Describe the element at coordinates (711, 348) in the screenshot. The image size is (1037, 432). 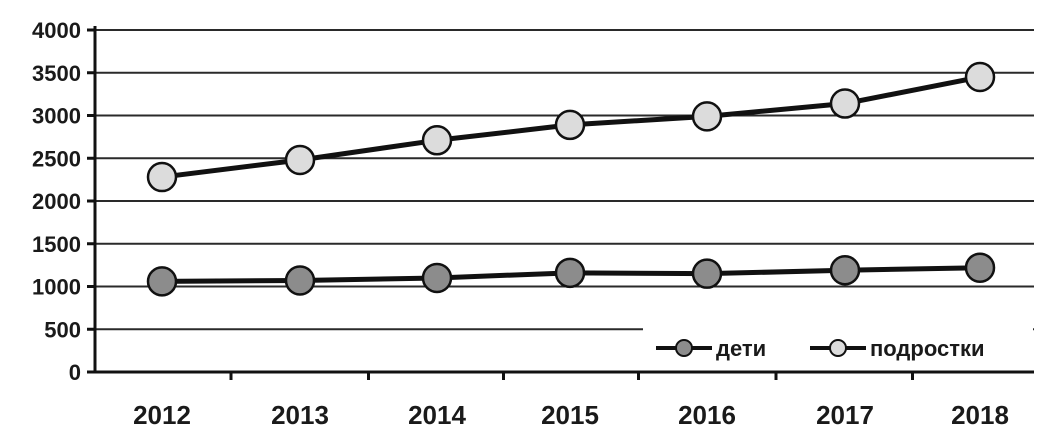
I see `legend-item-series-1: дети` at that location.